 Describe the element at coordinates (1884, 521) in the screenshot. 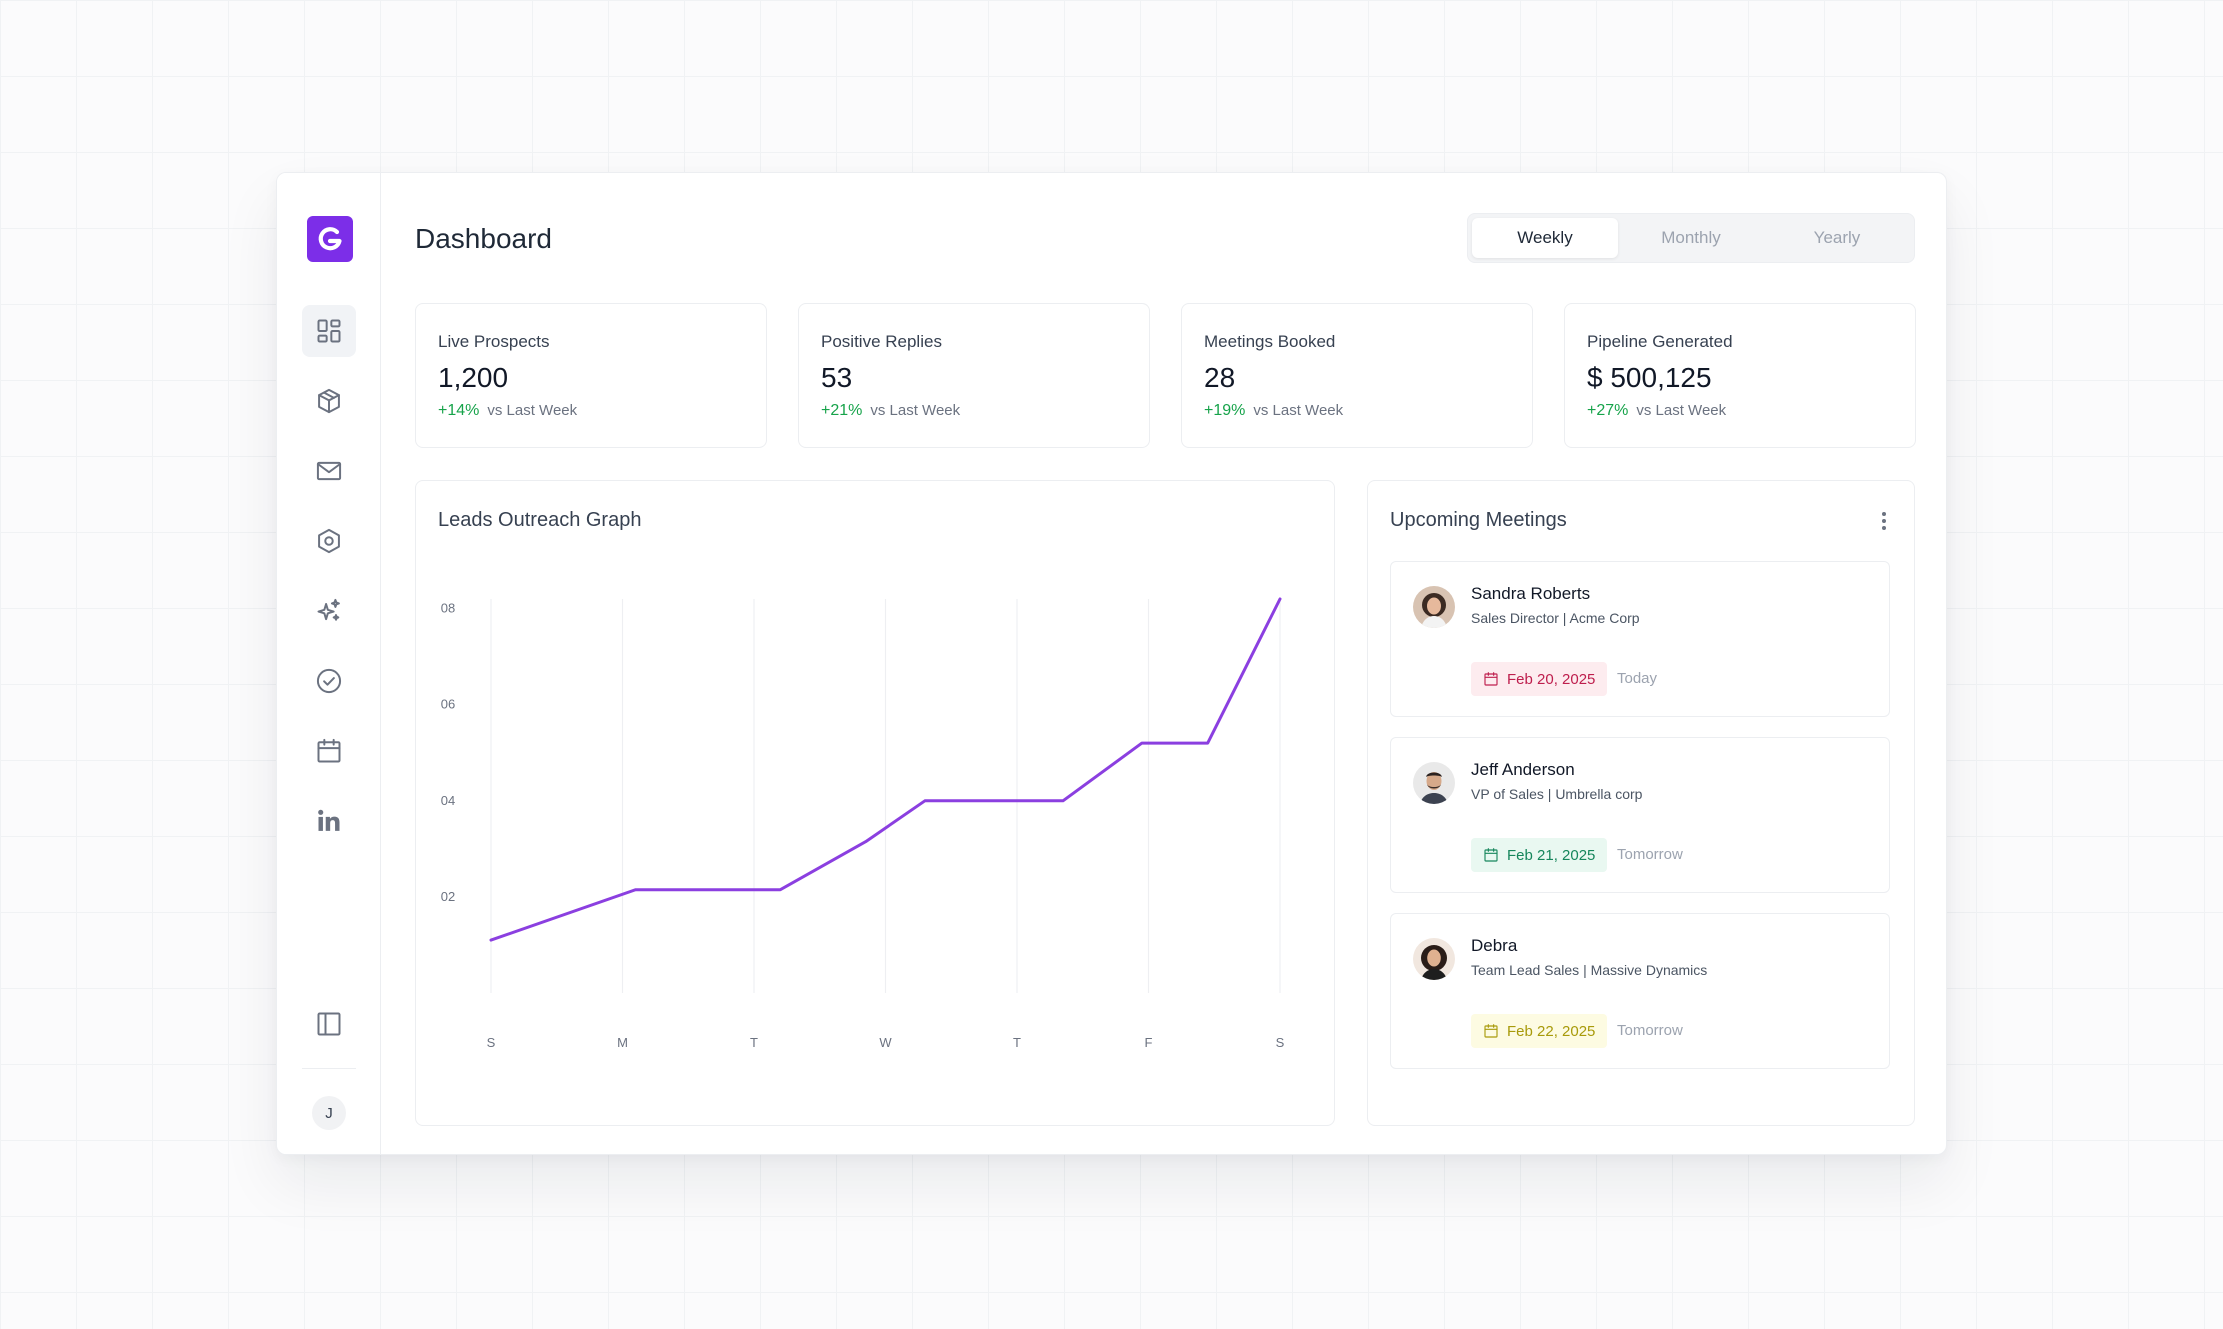

I see `more-options-icon` at that location.